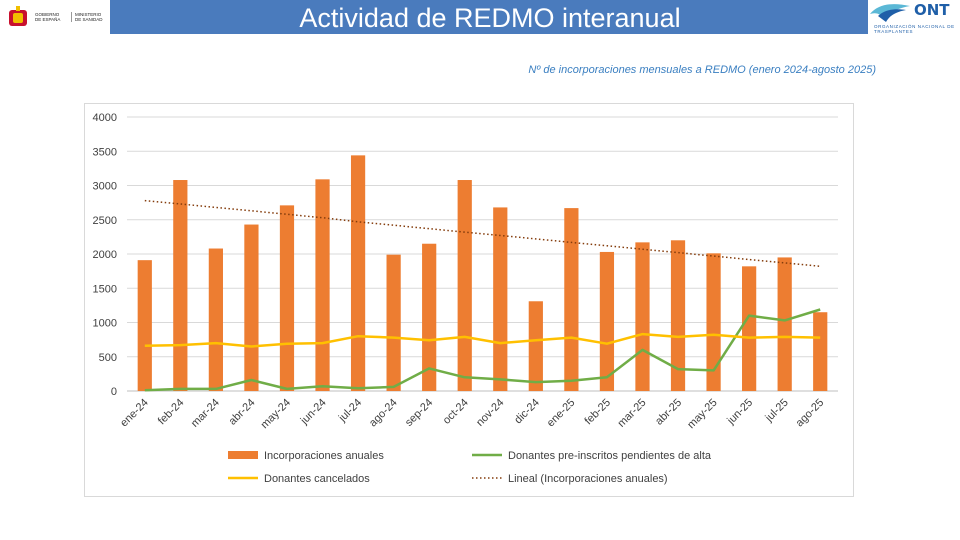  I want to click on x-tick-label: jul-25, so click(777, 411).